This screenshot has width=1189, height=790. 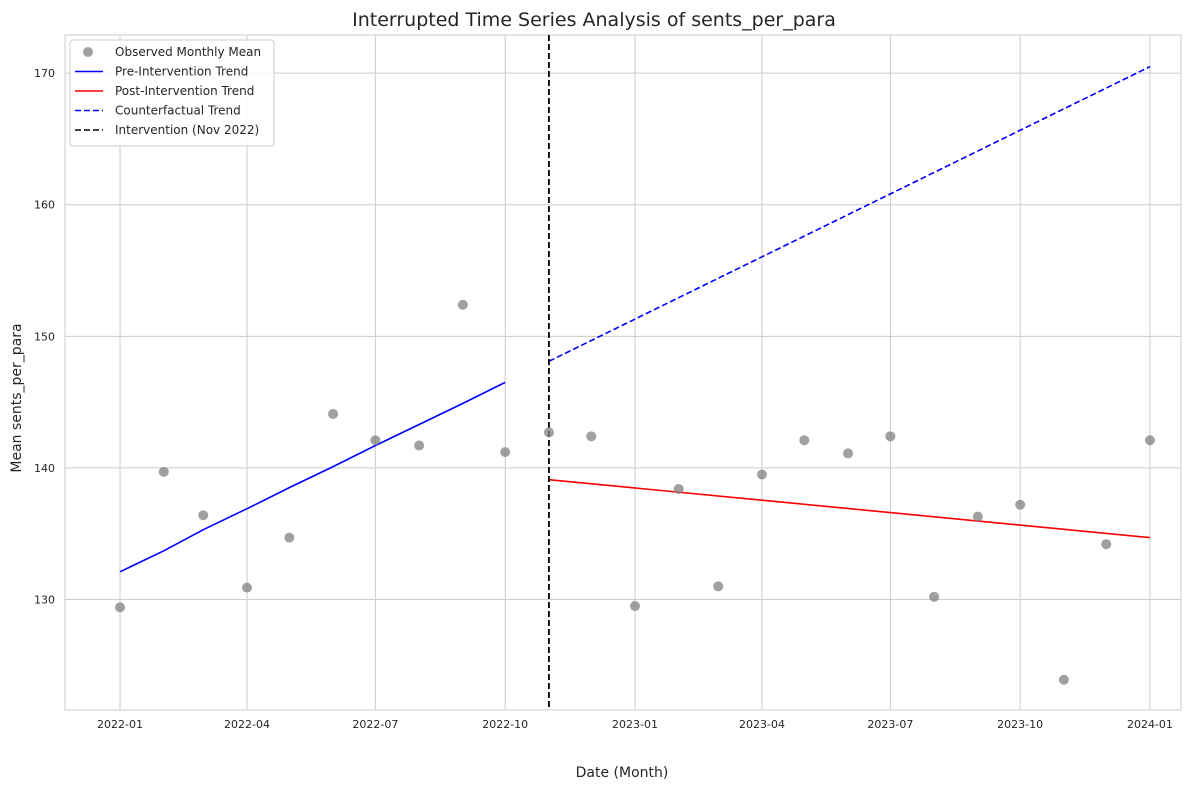 What do you see at coordinates (184, 91) in the screenshot?
I see `legend-entry-label: Post-Intervention Trend` at bounding box center [184, 91].